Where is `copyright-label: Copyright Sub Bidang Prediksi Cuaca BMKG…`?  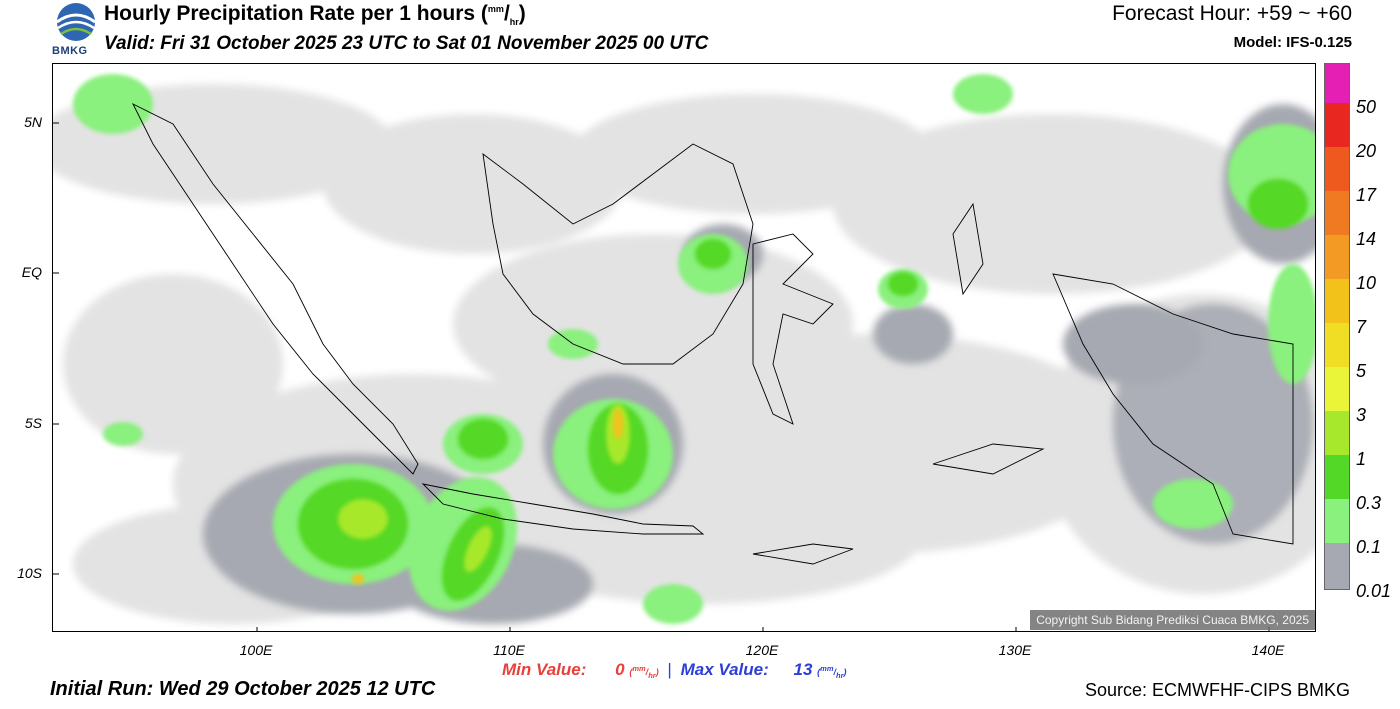
copyright-label: Copyright Sub Bidang Prediksi Cuaca BMKG… is located at coordinates (1172, 620).